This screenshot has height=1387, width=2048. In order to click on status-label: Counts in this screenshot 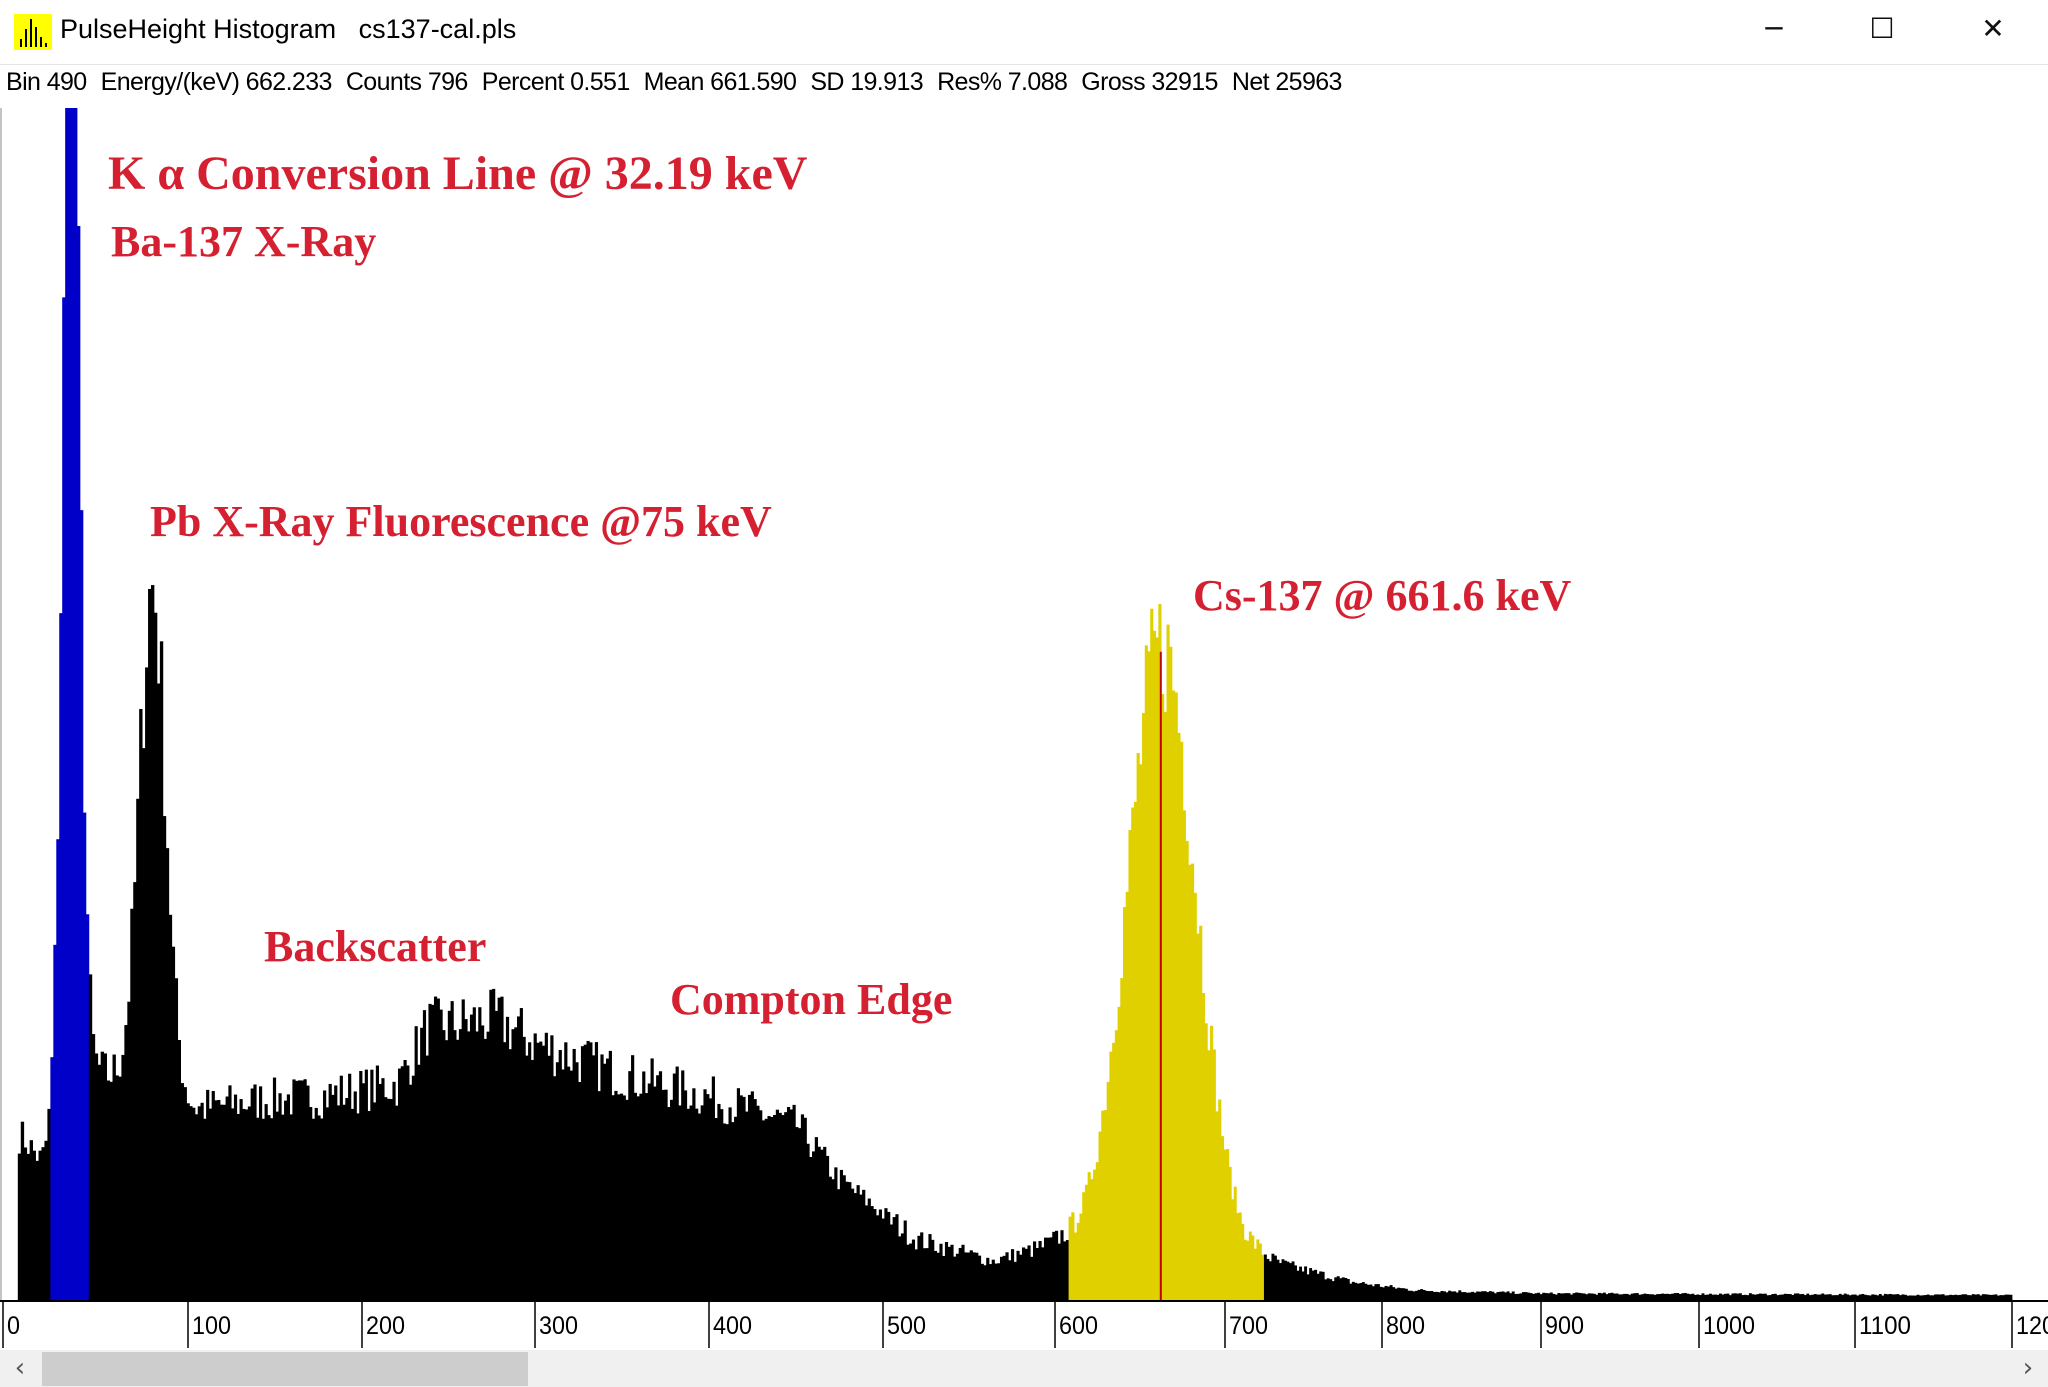, I will do `click(383, 82)`.